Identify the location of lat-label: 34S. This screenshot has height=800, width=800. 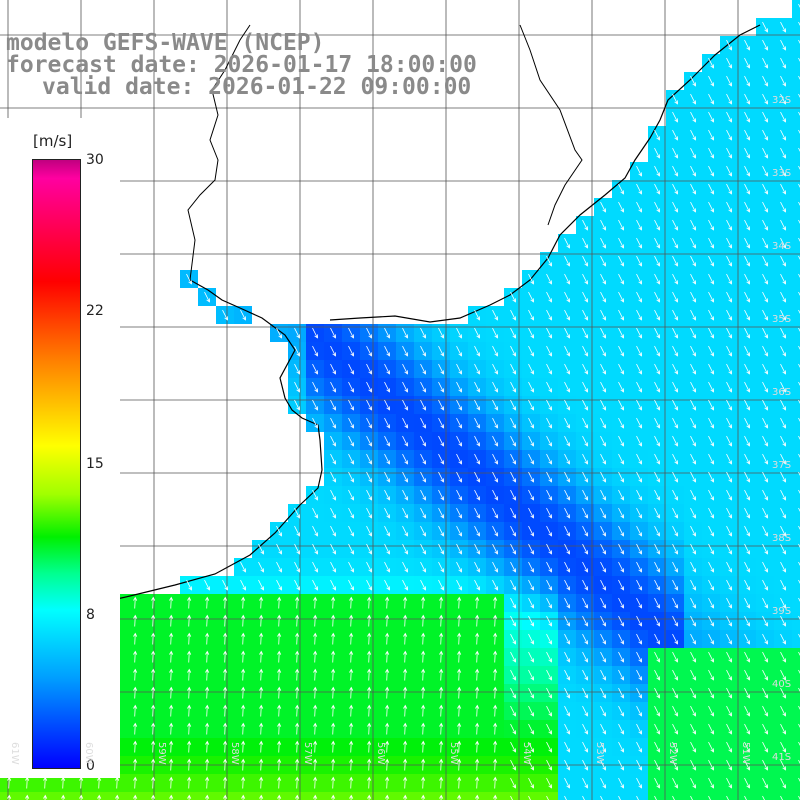
(782, 246).